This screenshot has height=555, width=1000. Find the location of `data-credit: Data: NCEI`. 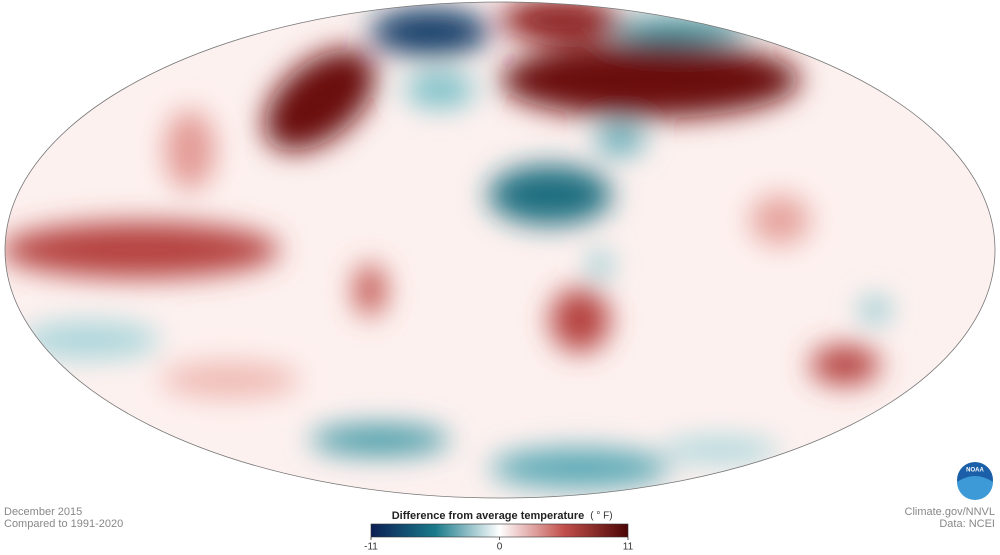

data-credit: Data: NCEI is located at coordinates (967, 524).